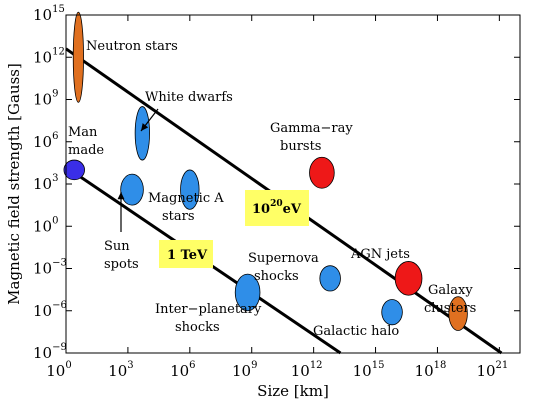 The image size is (545, 401). What do you see at coordinates (58, 370) in the screenshot?
I see `x-tick-label-0: 10⁰` at bounding box center [58, 370].